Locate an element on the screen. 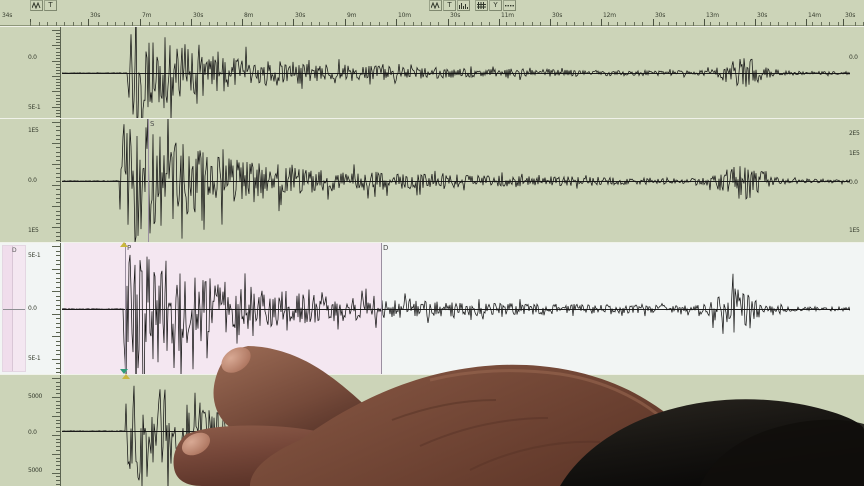 The image size is (864, 486). spectrum-tool-button is located at coordinates (463, 5).